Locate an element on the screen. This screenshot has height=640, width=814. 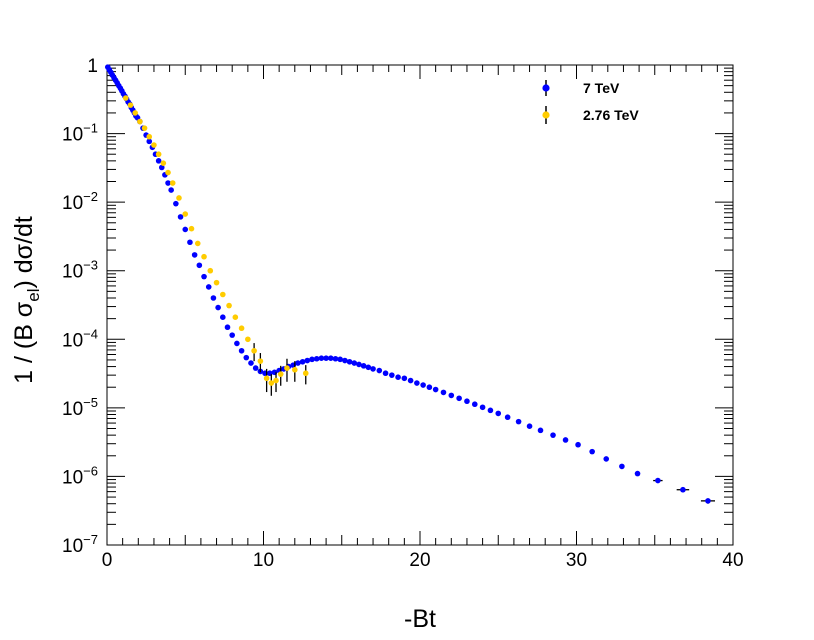
x-axis-title: -Bt is located at coordinates (420, 619).